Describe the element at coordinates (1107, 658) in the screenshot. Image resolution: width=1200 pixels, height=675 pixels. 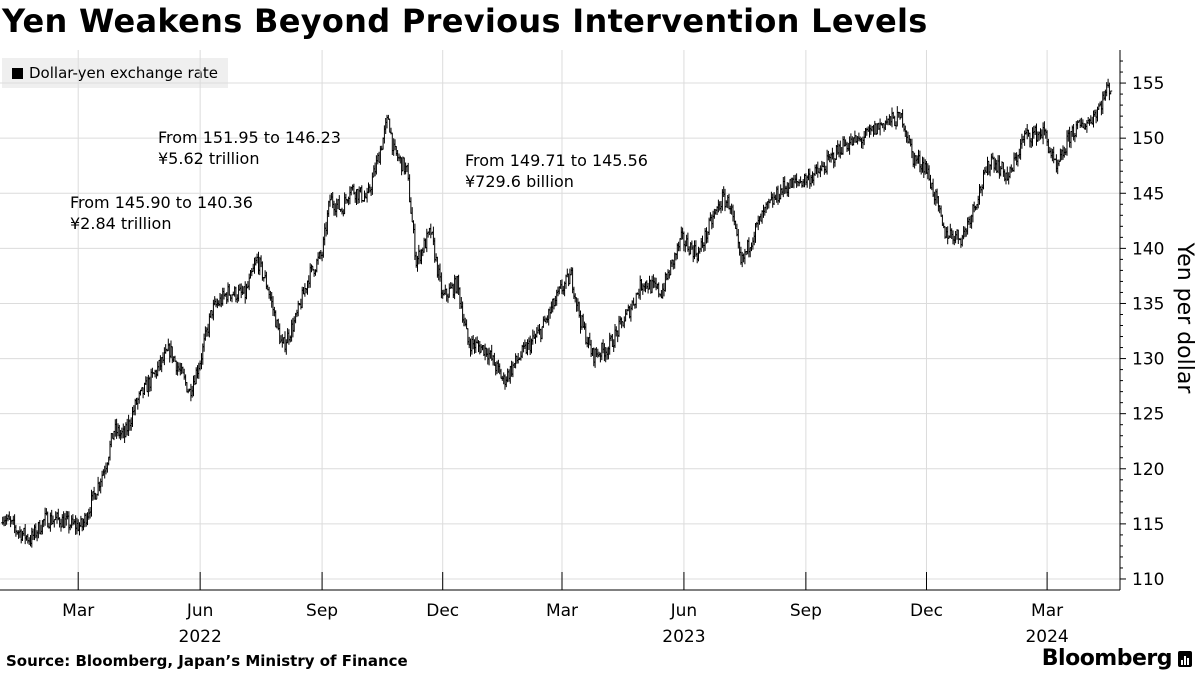
I see `brand-name: Bloomberg` at that location.